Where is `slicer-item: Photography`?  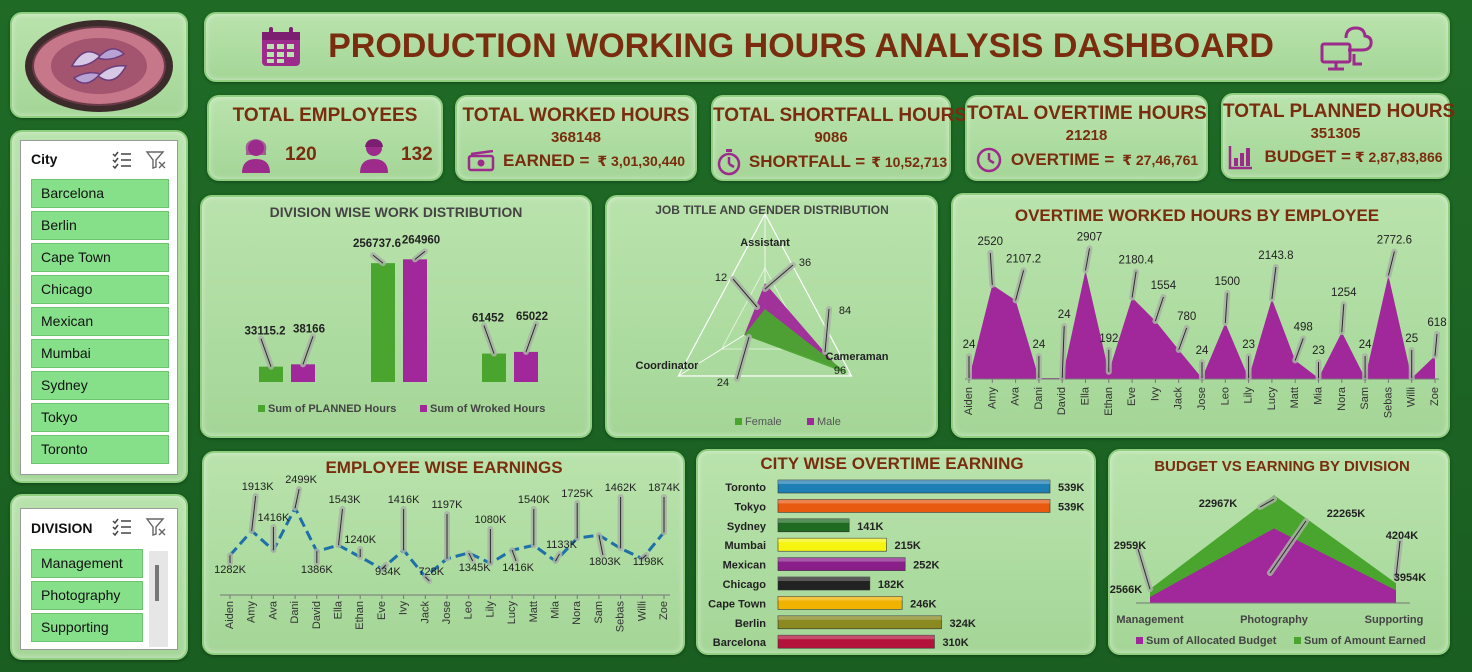
slicer-item: Photography is located at coordinates (87, 595).